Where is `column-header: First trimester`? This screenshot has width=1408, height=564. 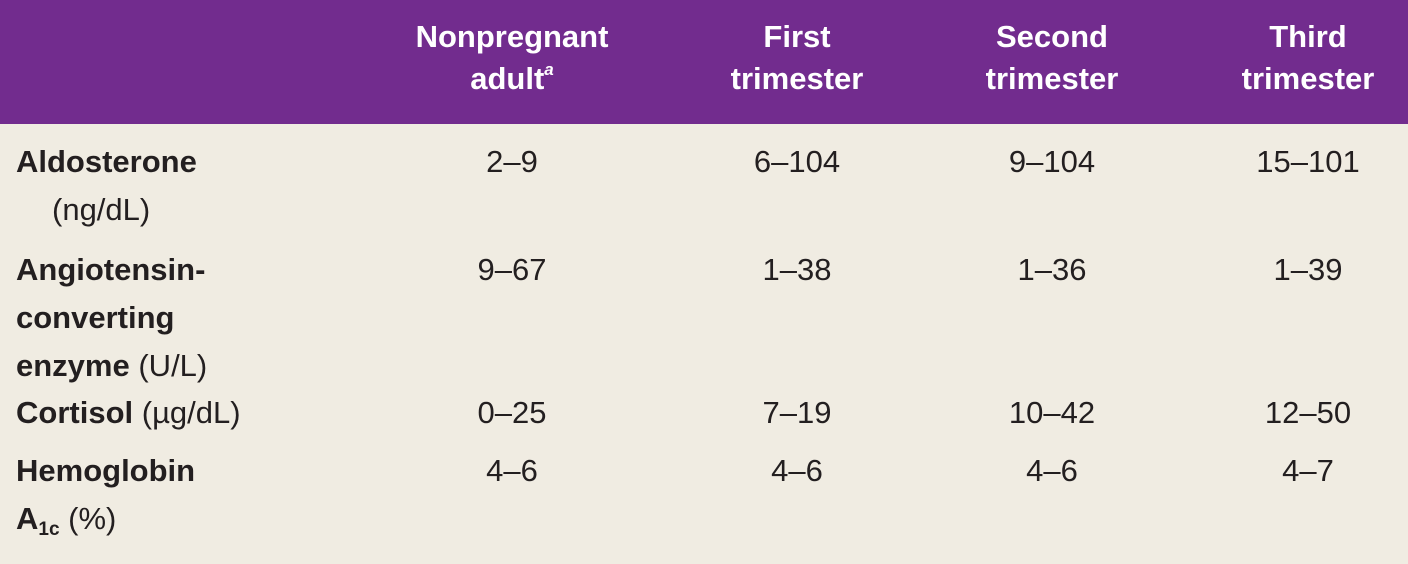 column-header: First trimester is located at coordinates (797, 57).